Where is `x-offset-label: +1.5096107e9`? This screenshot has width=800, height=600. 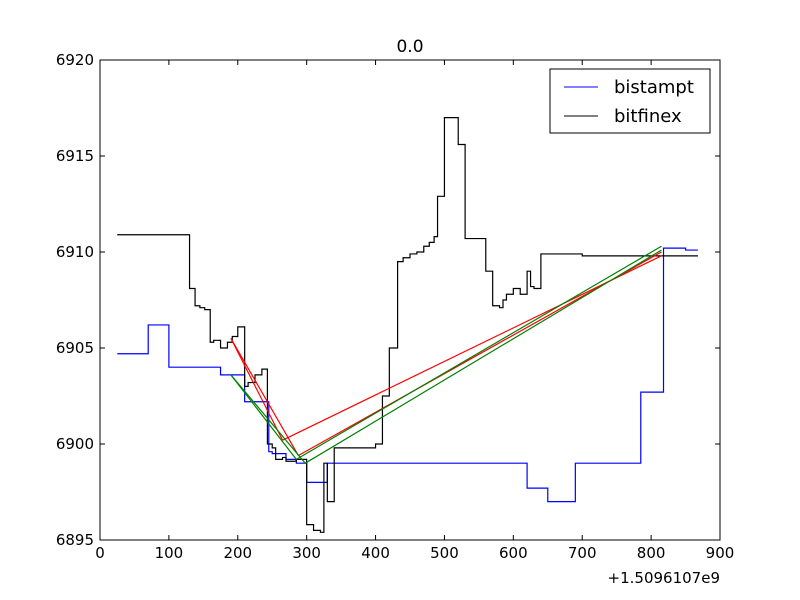 x-offset-label: +1.5096107e9 is located at coordinates (664, 578).